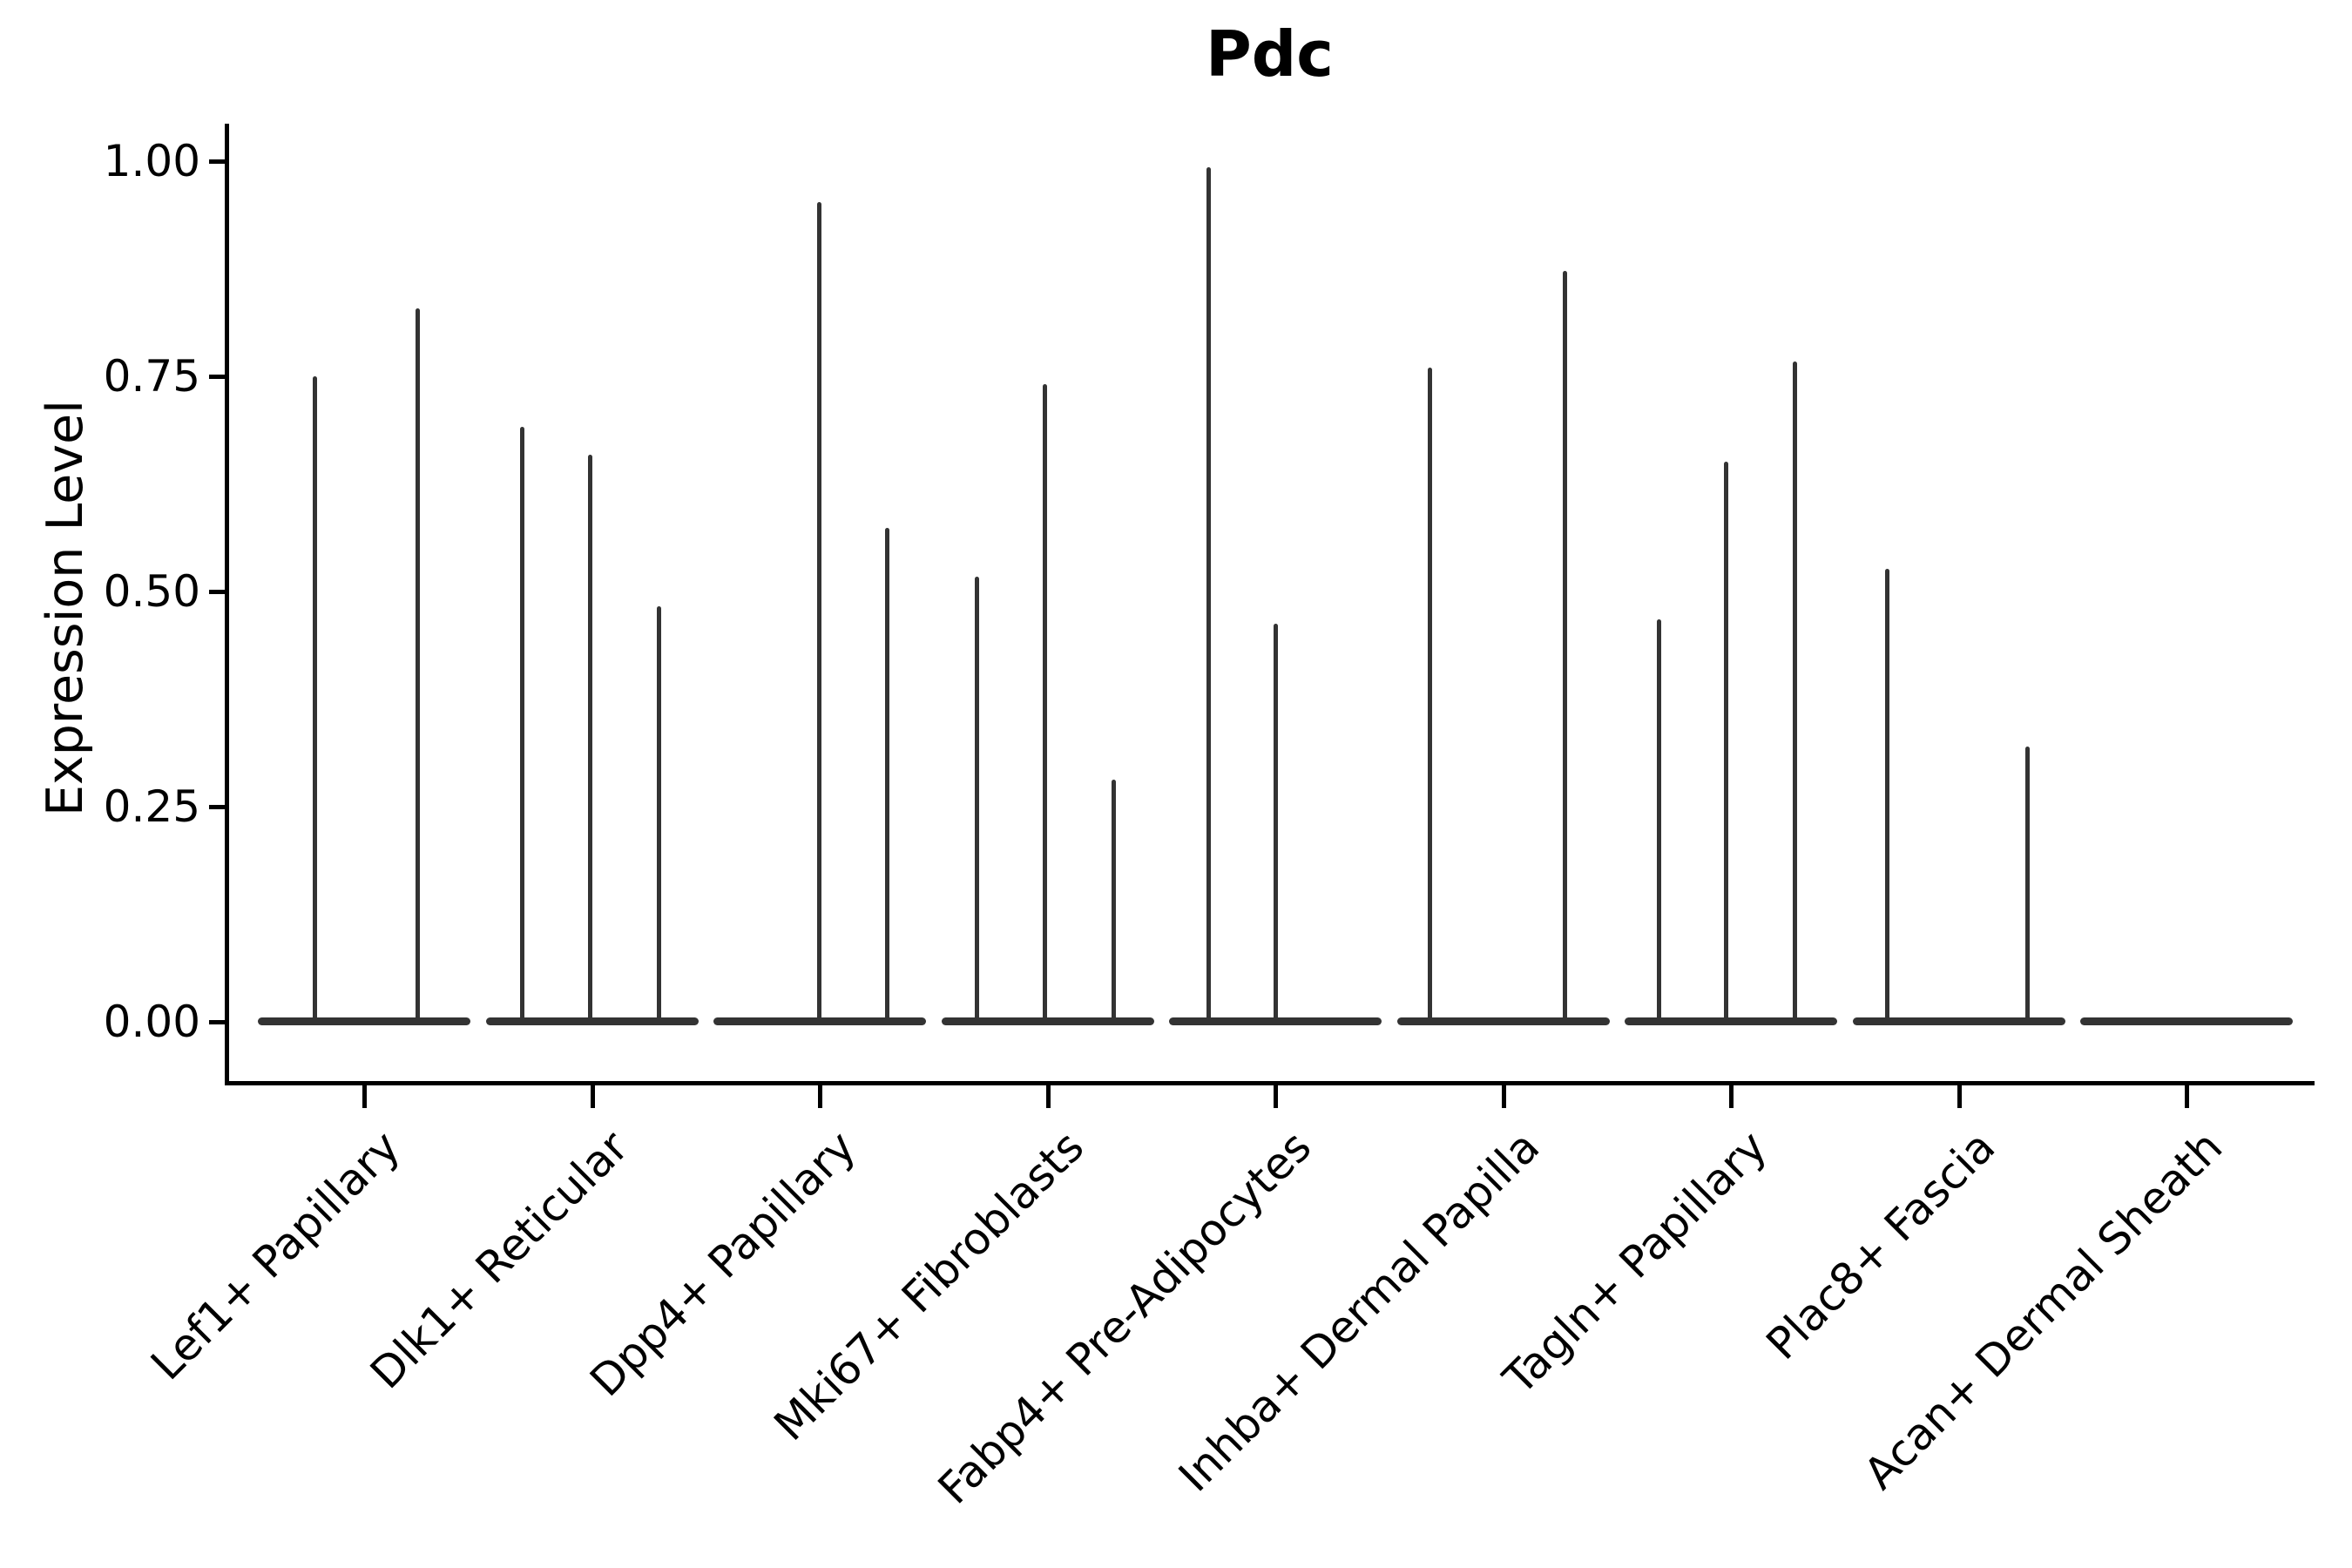 Image resolution: width=2352 pixels, height=1568 pixels. Describe the element at coordinates (151, 806) in the screenshot. I see `y-tick-label: 0.25` at that location.